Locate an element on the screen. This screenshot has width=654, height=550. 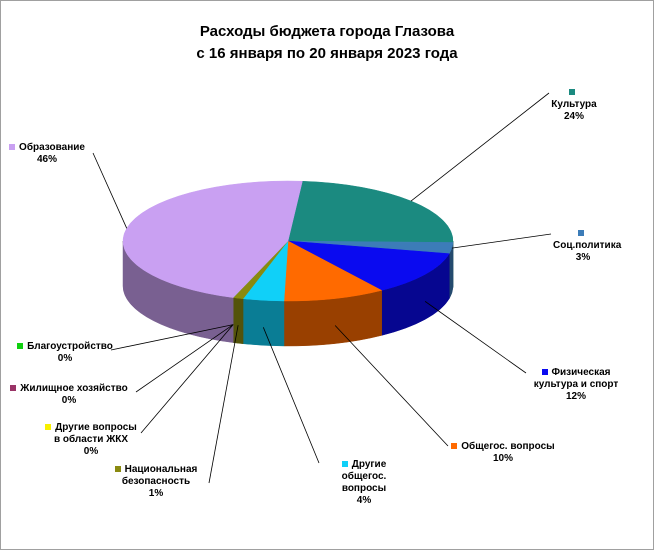
data-label: Национальная безопасность 1% is located at coordinates (156, 482).